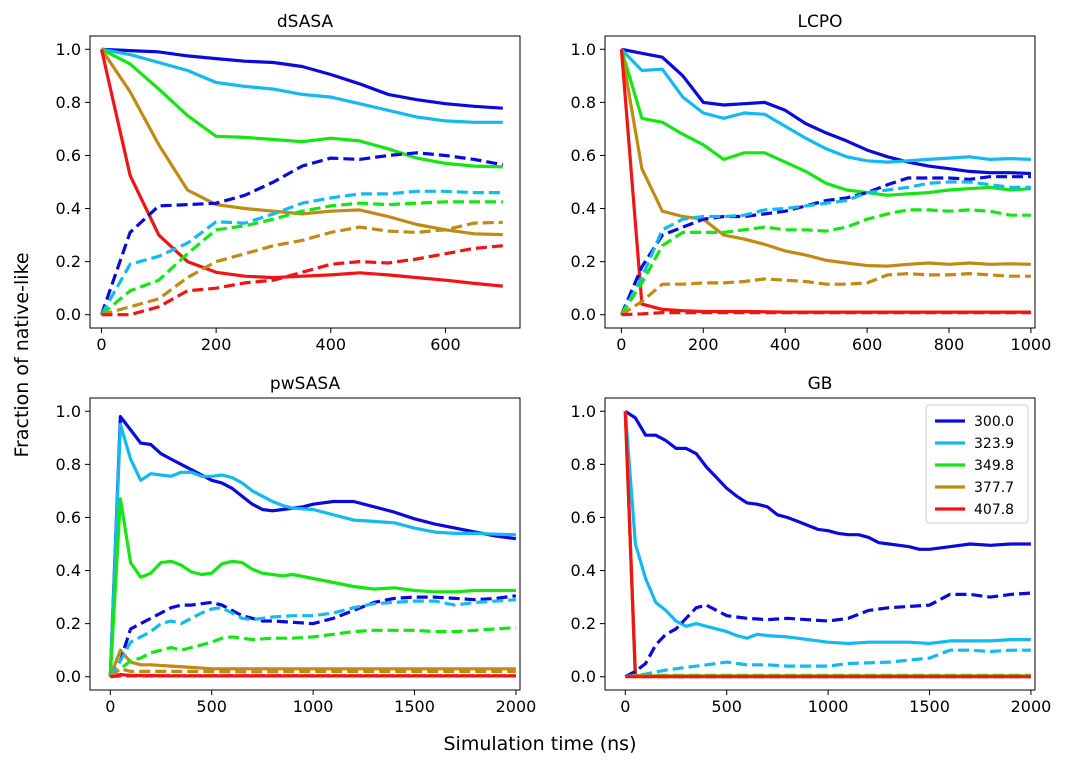 This screenshot has height=765, width=1080. I want to click on series-line-407-8-solid, so click(301, 168).